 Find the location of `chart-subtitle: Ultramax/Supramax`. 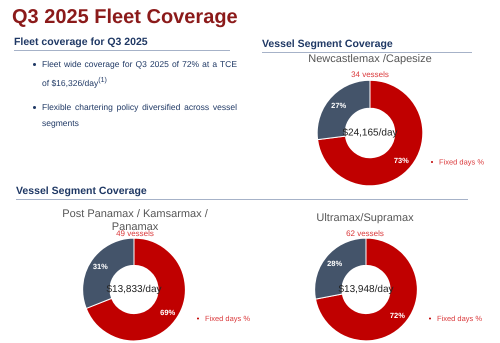

chart-subtitle: Ultramax/Supramax is located at coordinates (365, 218).